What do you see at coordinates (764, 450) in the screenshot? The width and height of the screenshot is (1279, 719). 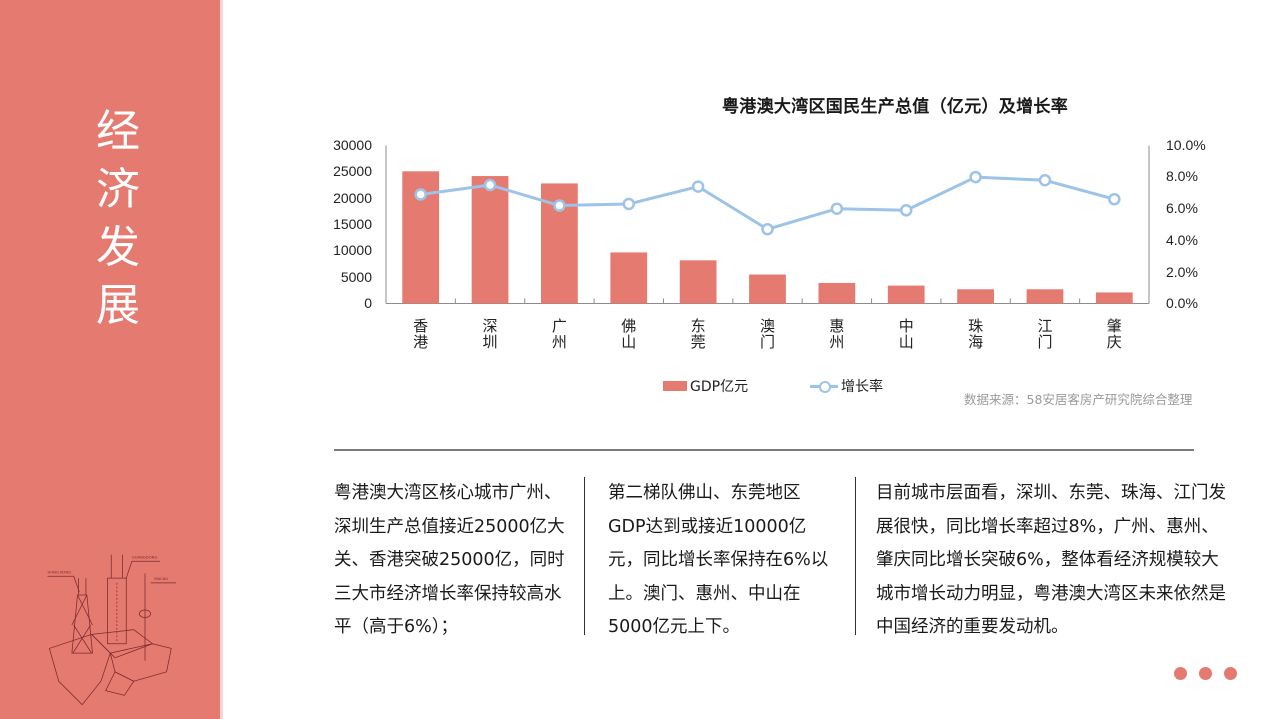 I see `section-divider` at bounding box center [764, 450].